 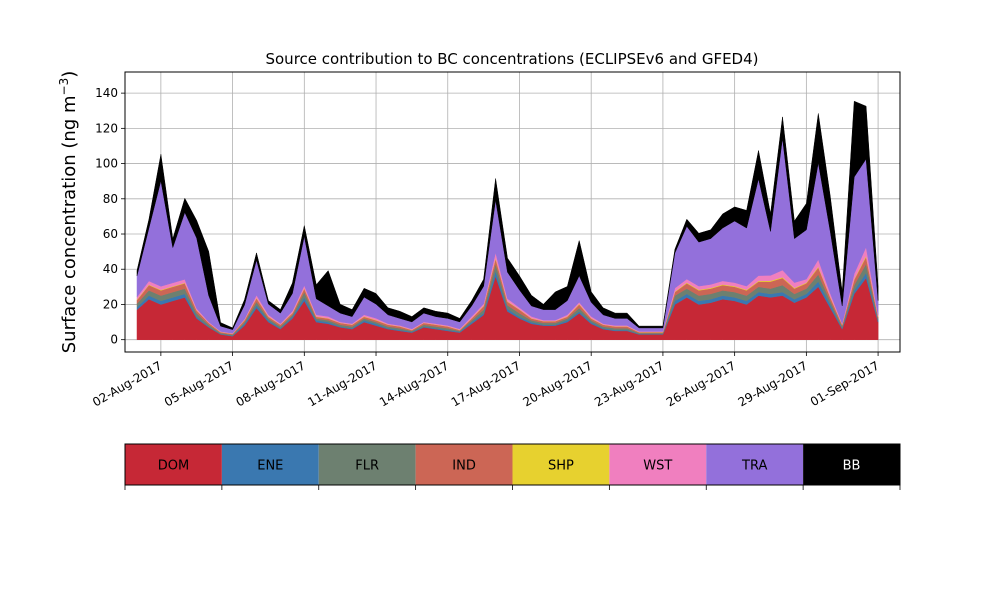 I want to click on legend-label-bb: BB, so click(x=852, y=466).